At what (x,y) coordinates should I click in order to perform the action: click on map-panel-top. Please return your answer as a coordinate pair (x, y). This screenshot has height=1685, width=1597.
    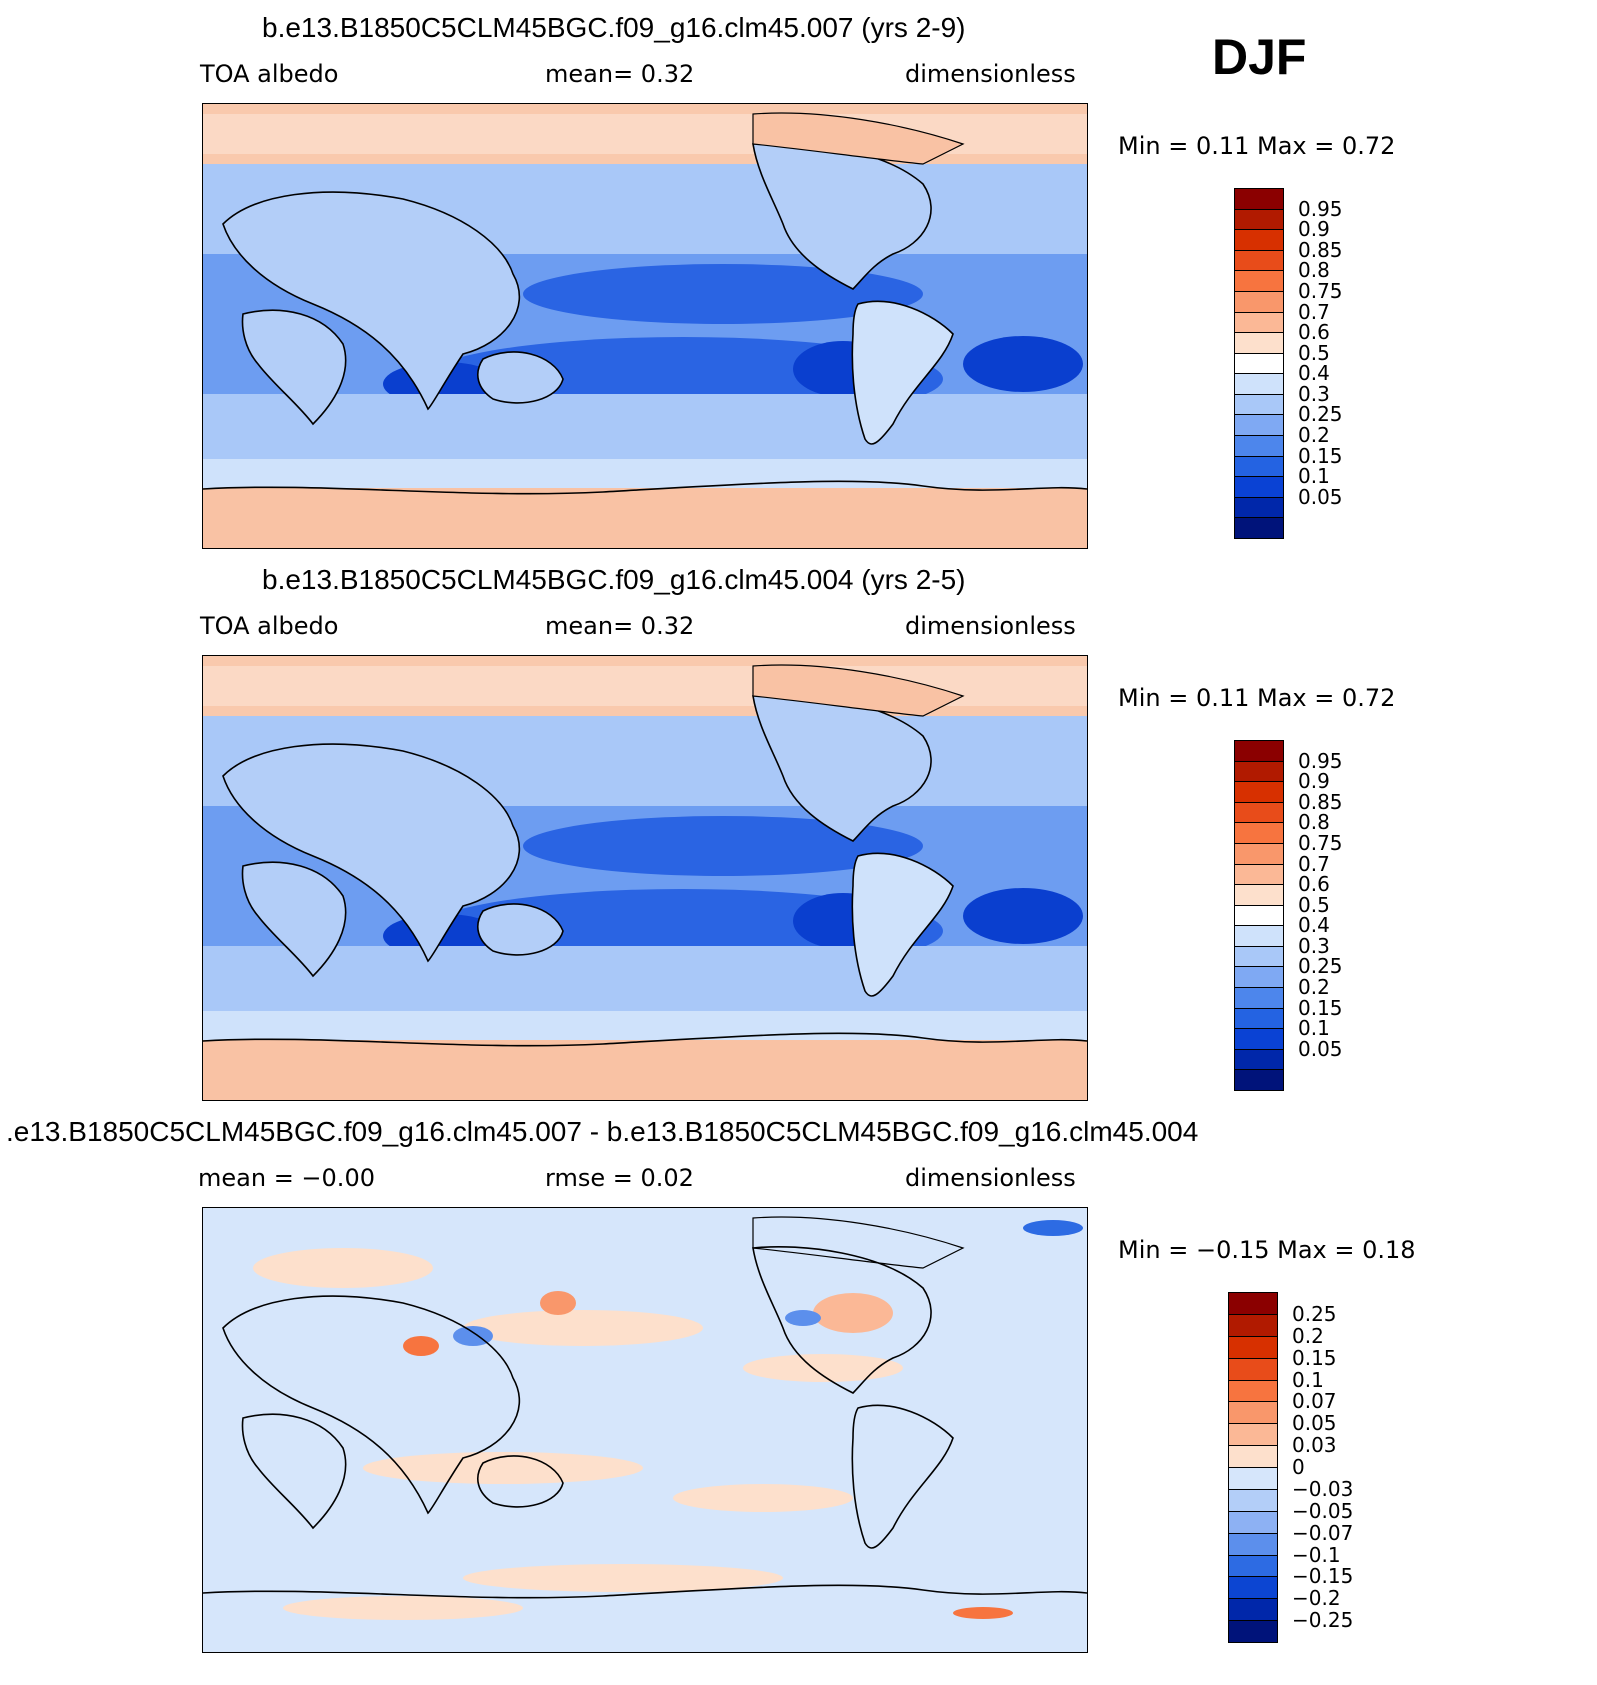
    Looking at the image, I should click on (645, 326).